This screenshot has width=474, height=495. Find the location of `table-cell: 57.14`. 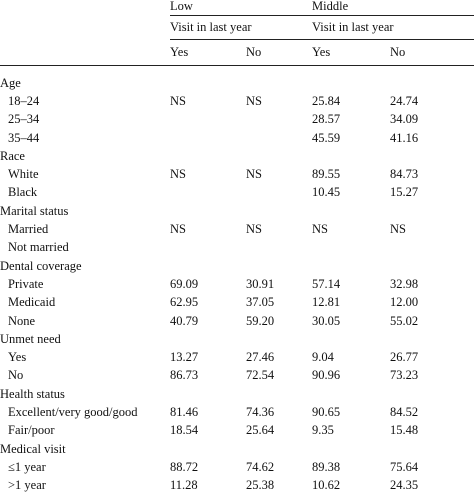

table-cell: 57.14 is located at coordinates (326, 283).